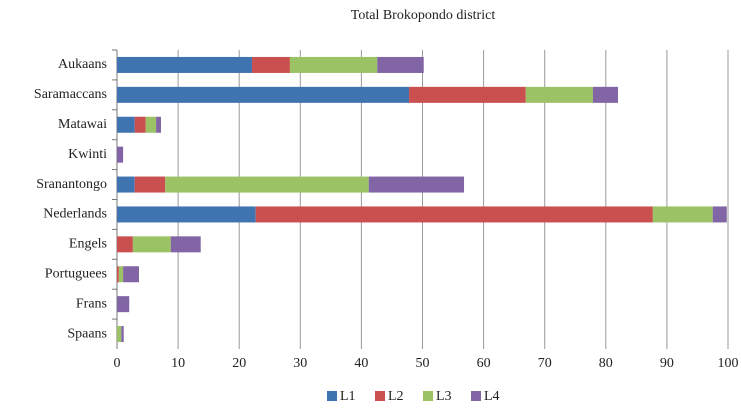  I want to click on y-tick-label: Engels, so click(88, 244).